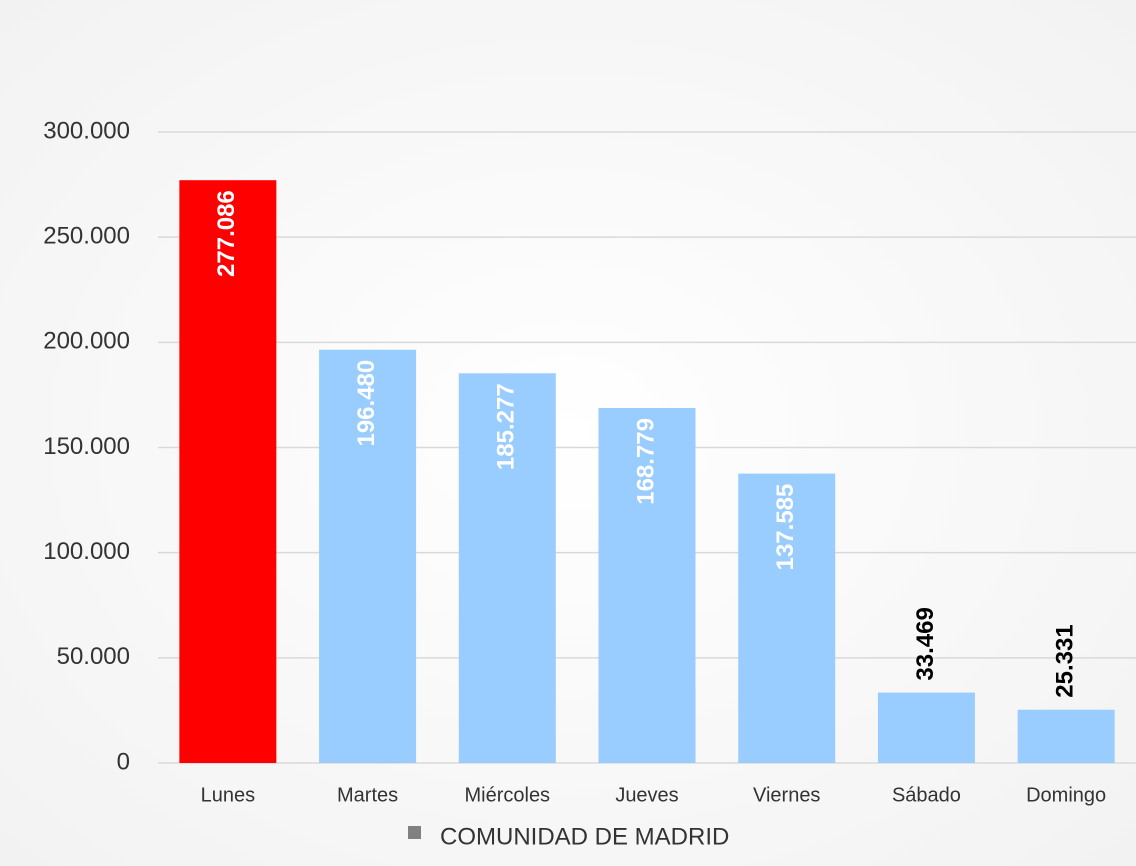 This screenshot has height=866, width=1136. I want to click on x-tick-label: Domingo, so click(1066, 795).